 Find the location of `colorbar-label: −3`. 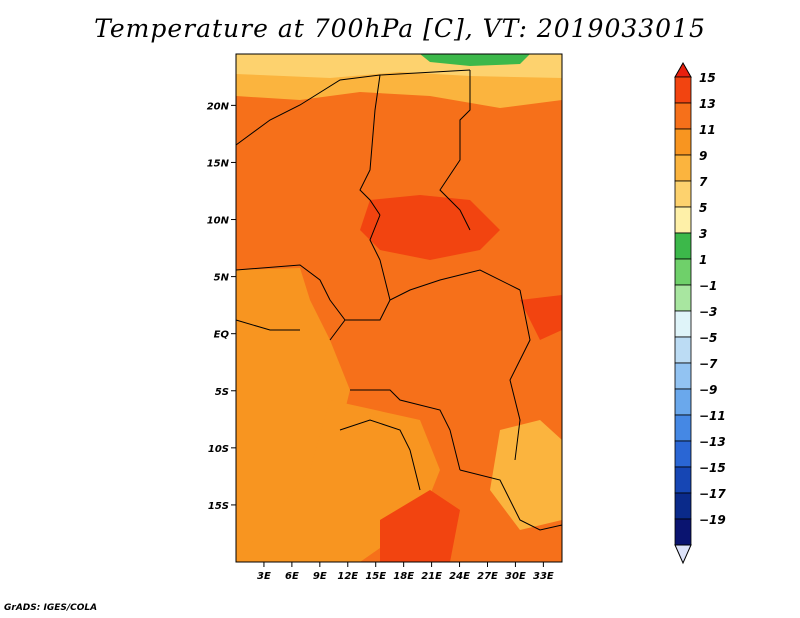

colorbar-label: −3 is located at coordinates (708, 312).